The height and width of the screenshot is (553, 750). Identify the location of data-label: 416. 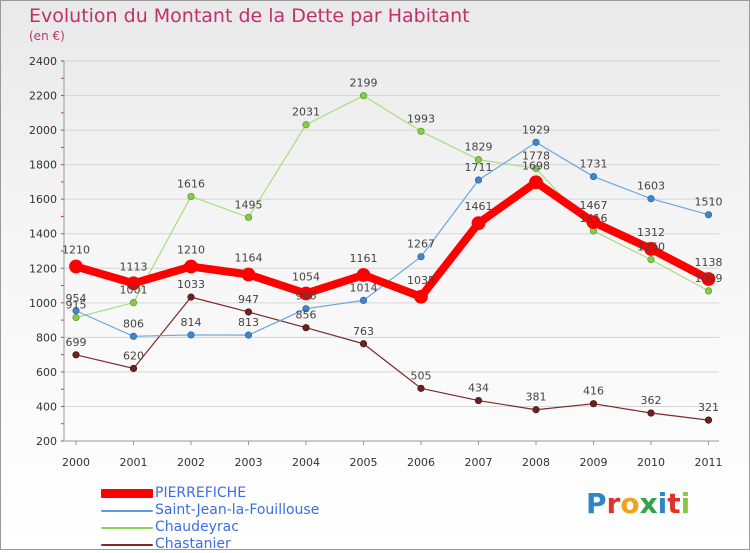
(593, 391).